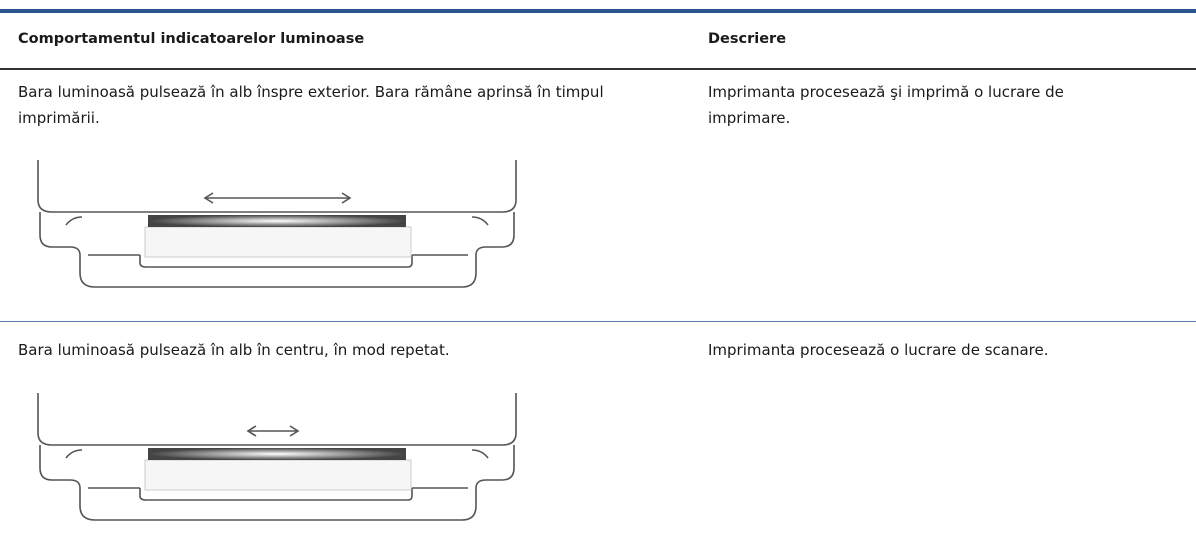 The width and height of the screenshot is (1196, 548). What do you see at coordinates (598, 69) in the screenshot?
I see `header-rule` at bounding box center [598, 69].